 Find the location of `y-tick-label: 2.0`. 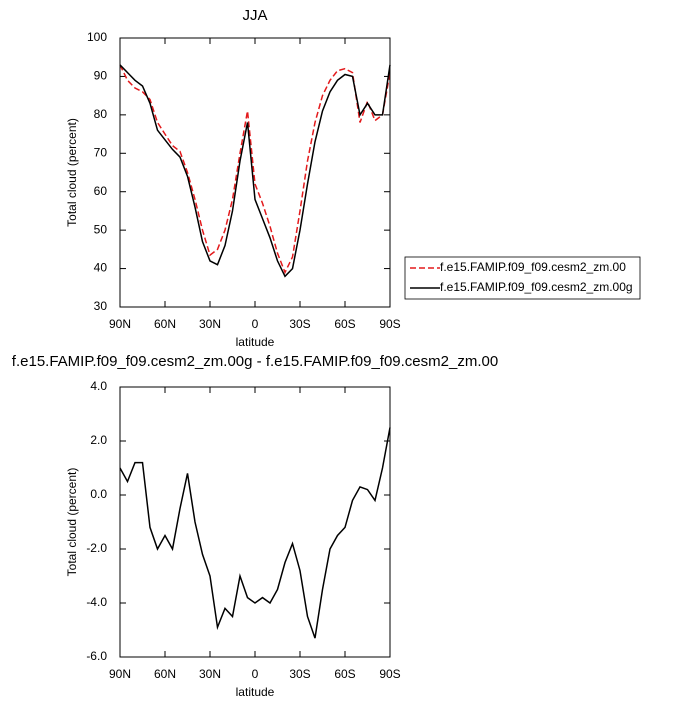

y-tick-label: 2.0 is located at coordinates (98, 440).